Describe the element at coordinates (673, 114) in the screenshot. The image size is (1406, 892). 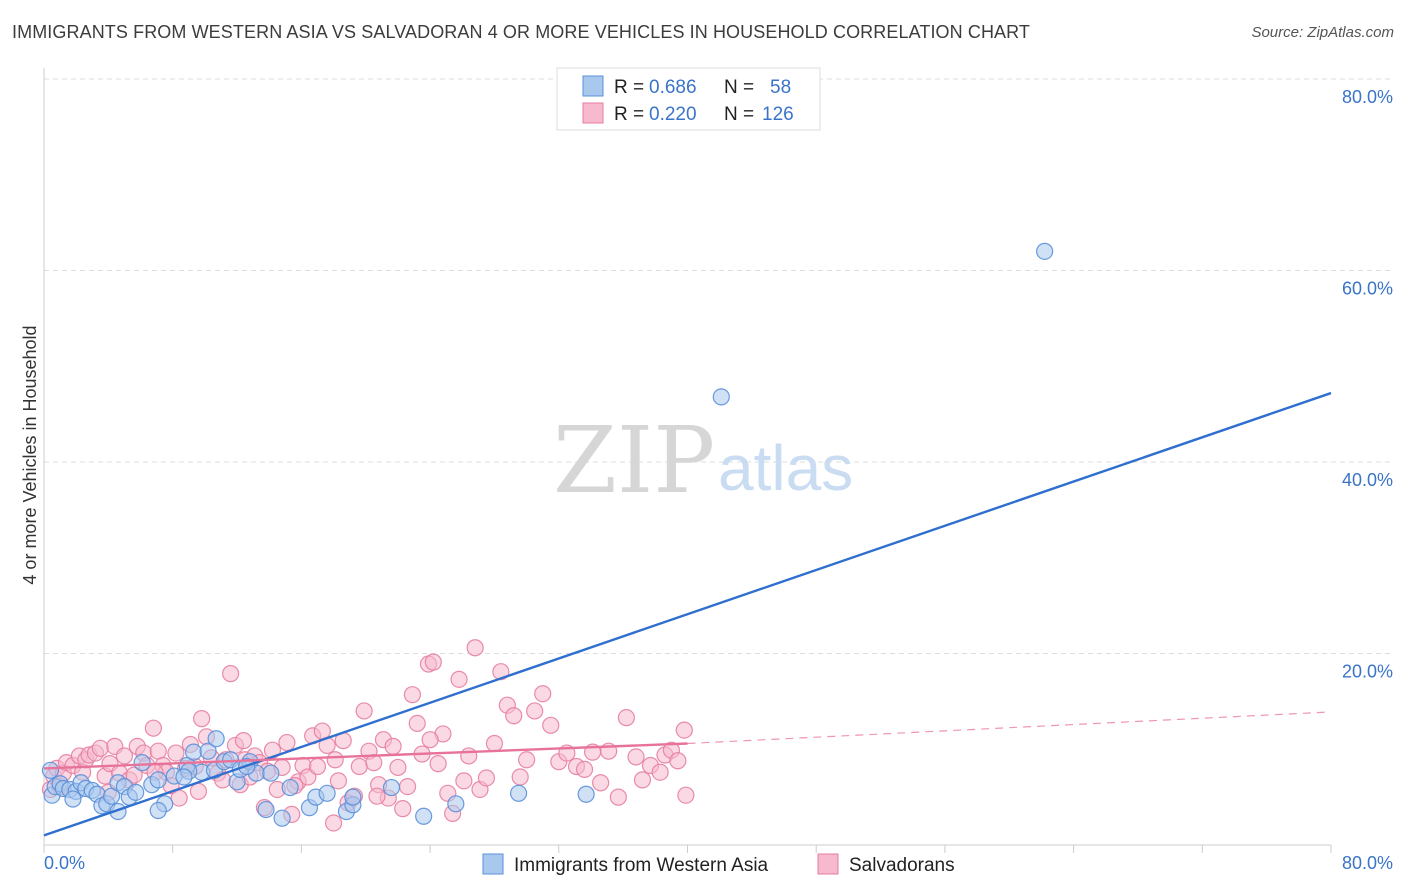
I see `legend-r-value-2: 0.220` at that location.